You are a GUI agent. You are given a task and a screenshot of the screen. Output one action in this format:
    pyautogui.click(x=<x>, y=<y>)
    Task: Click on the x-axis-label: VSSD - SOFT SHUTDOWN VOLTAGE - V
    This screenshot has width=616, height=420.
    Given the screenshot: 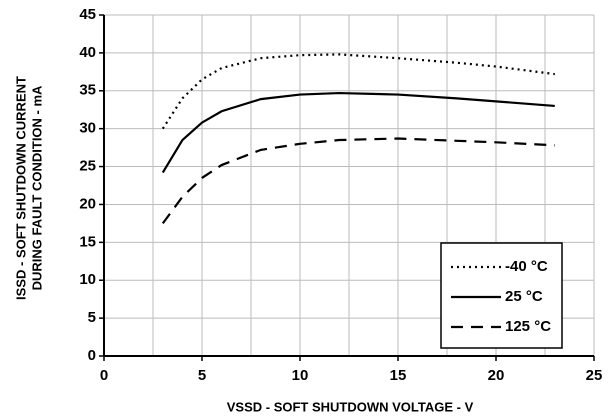 What is the action you would take?
    pyautogui.click(x=350, y=406)
    